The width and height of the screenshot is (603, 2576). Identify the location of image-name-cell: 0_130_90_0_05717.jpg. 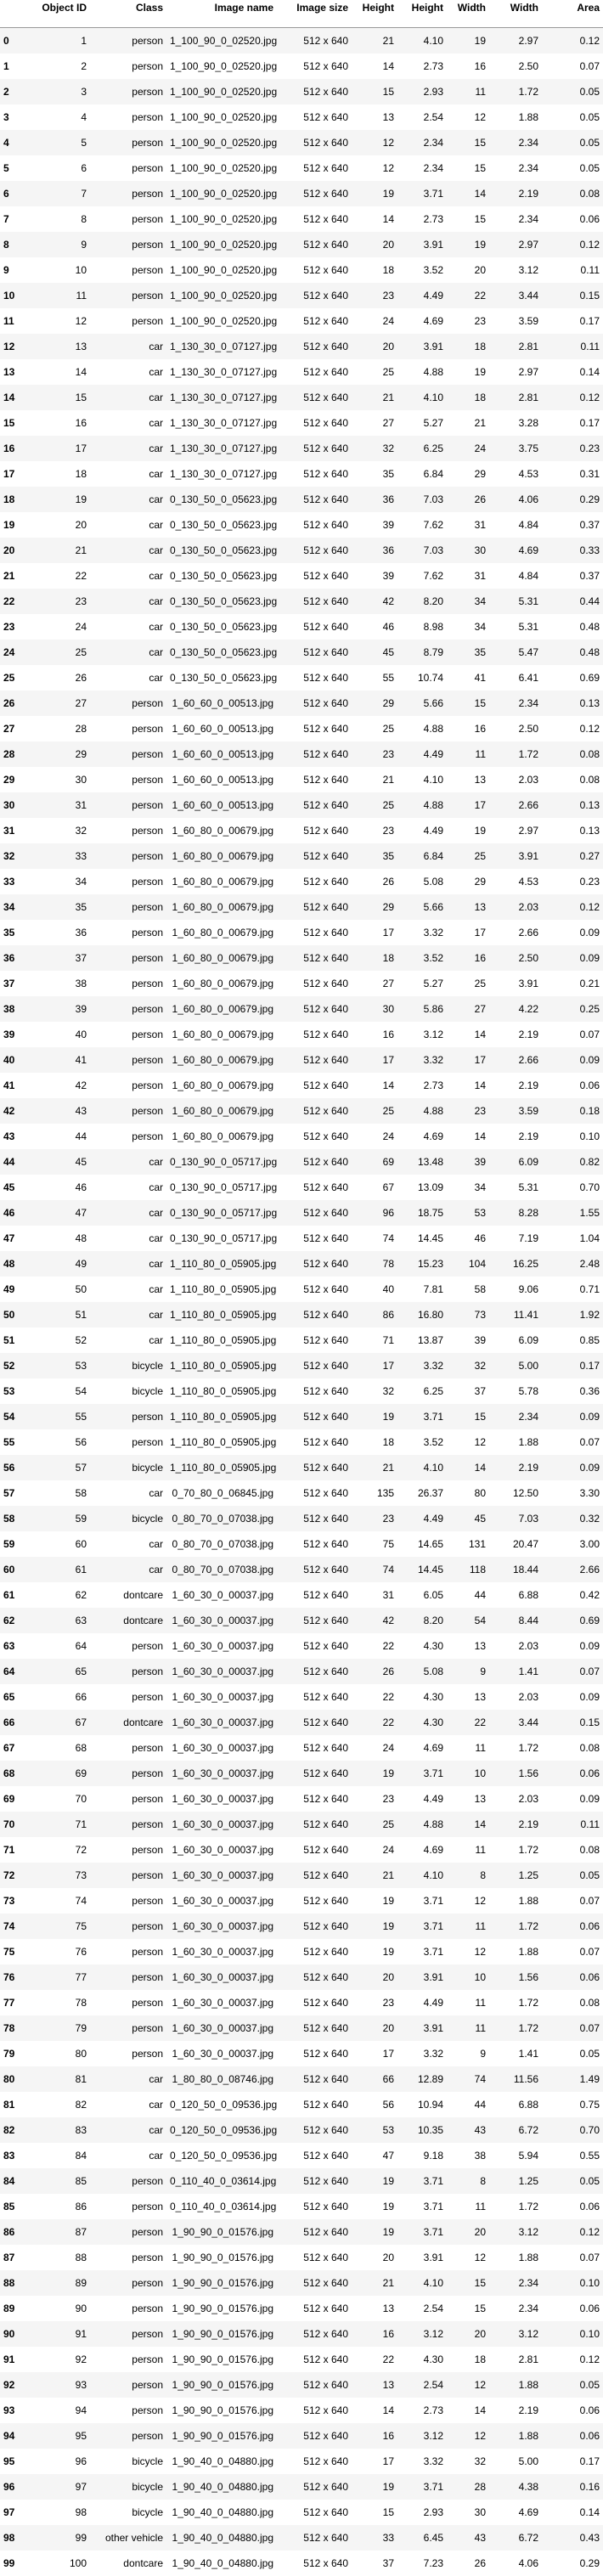
(221, 1213).